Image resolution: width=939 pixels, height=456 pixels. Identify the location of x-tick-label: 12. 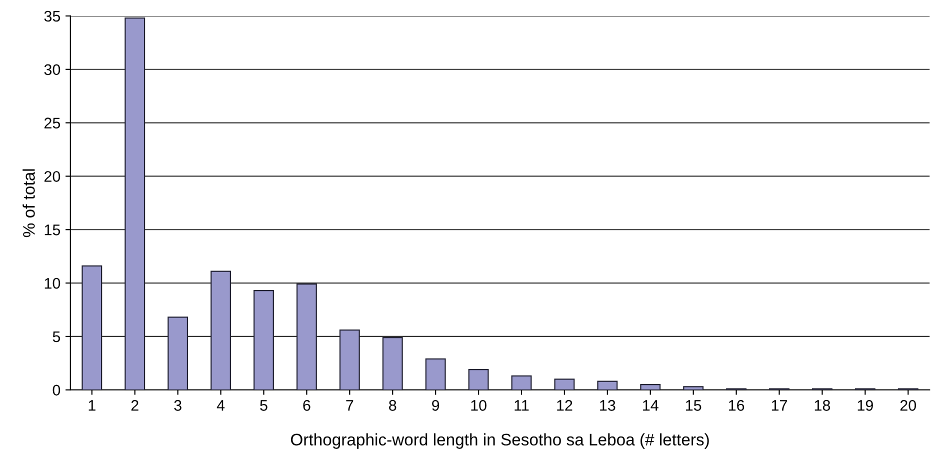
(564, 405).